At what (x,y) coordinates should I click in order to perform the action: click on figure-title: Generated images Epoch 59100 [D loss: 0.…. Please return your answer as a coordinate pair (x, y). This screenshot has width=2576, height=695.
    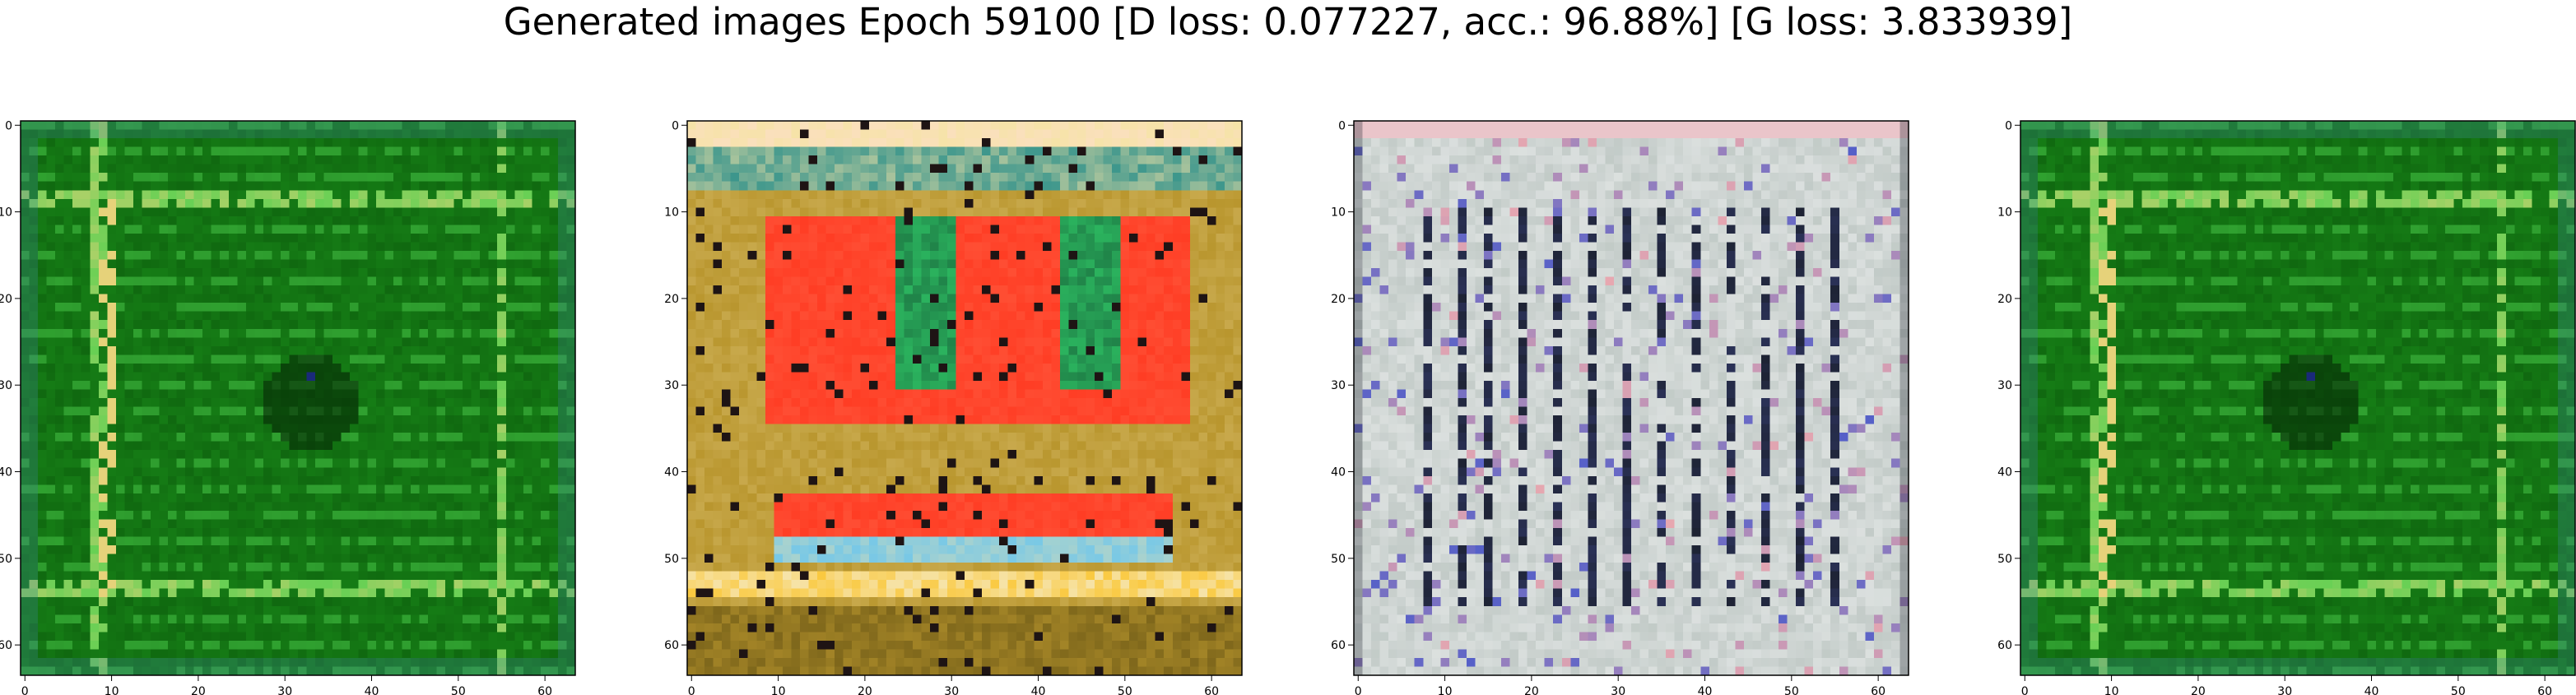
    Looking at the image, I should click on (1288, 22).